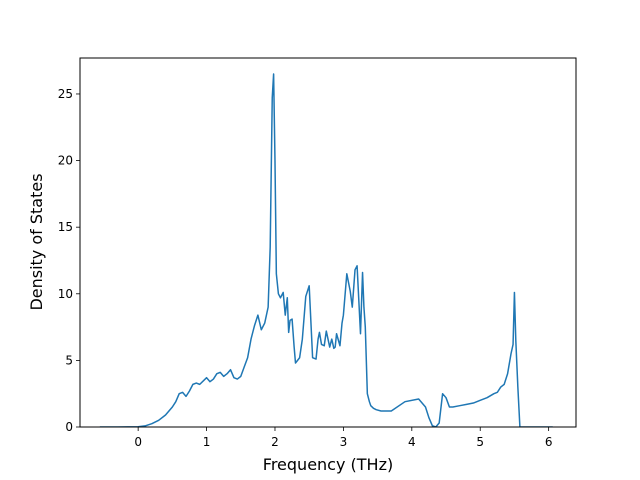 The height and width of the screenshot is (480, 640). Describe the element at coordinates (275, 442) in the screenshot. I see `x-tick-label: 2` at that location.